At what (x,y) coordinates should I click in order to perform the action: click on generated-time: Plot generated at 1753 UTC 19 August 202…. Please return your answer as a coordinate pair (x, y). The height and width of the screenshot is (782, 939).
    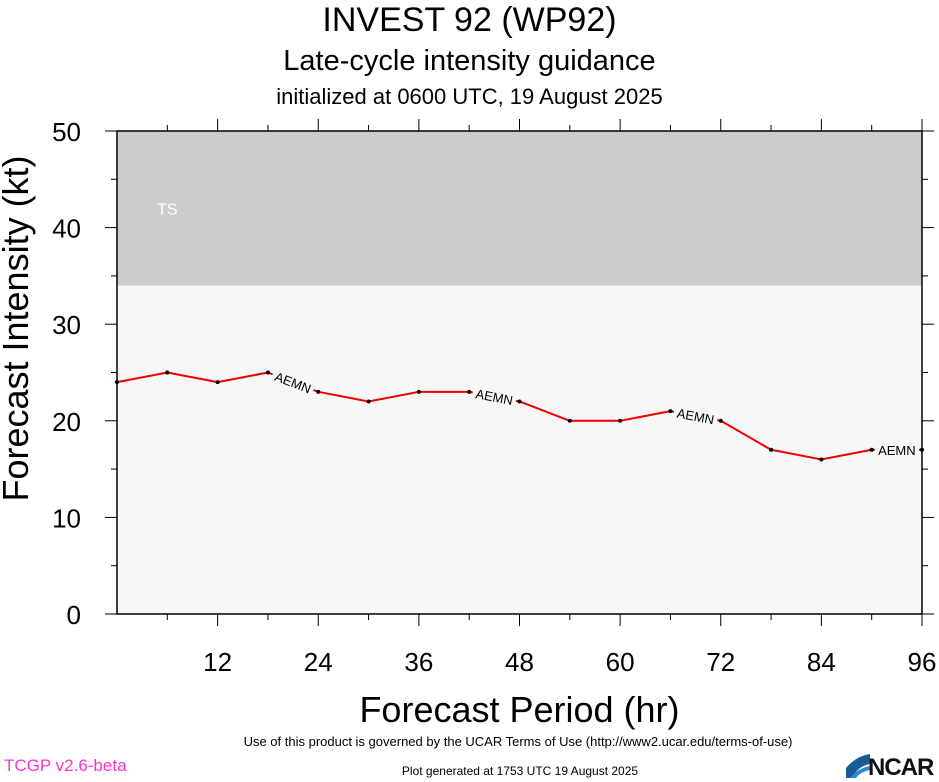
    Looking at the image, I should click on (520, 771).